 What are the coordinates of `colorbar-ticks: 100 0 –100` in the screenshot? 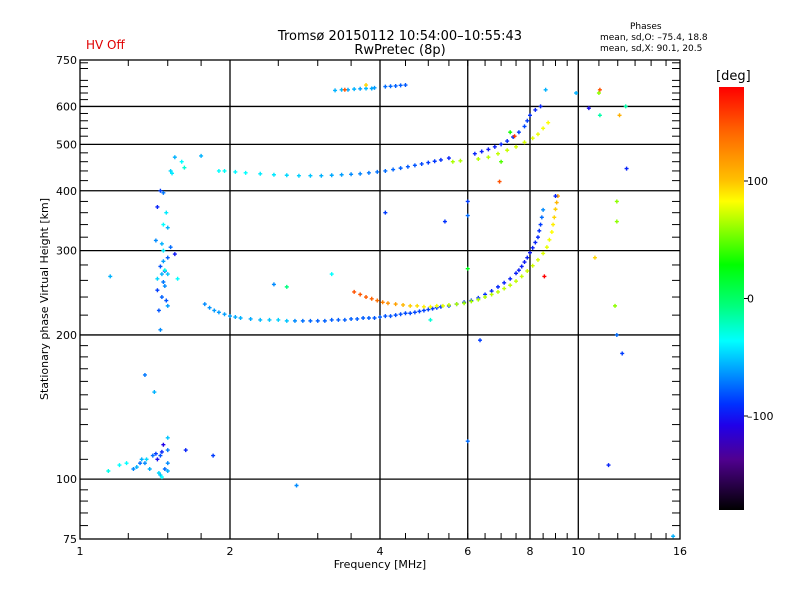 It's located at (759, 299).